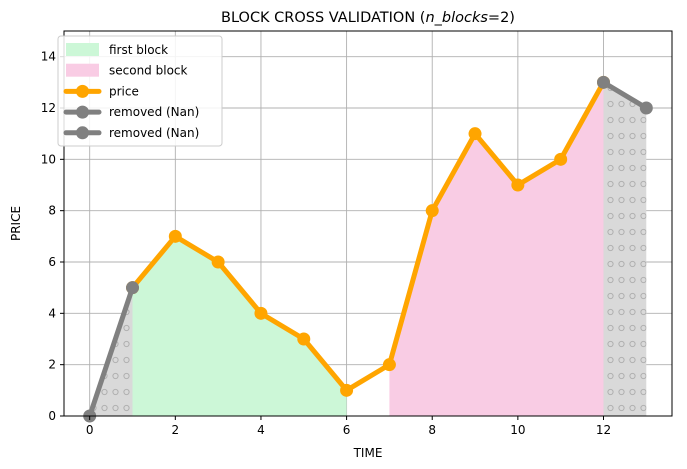  I want to click on title-italic: n_blocks, so click(456, 18).